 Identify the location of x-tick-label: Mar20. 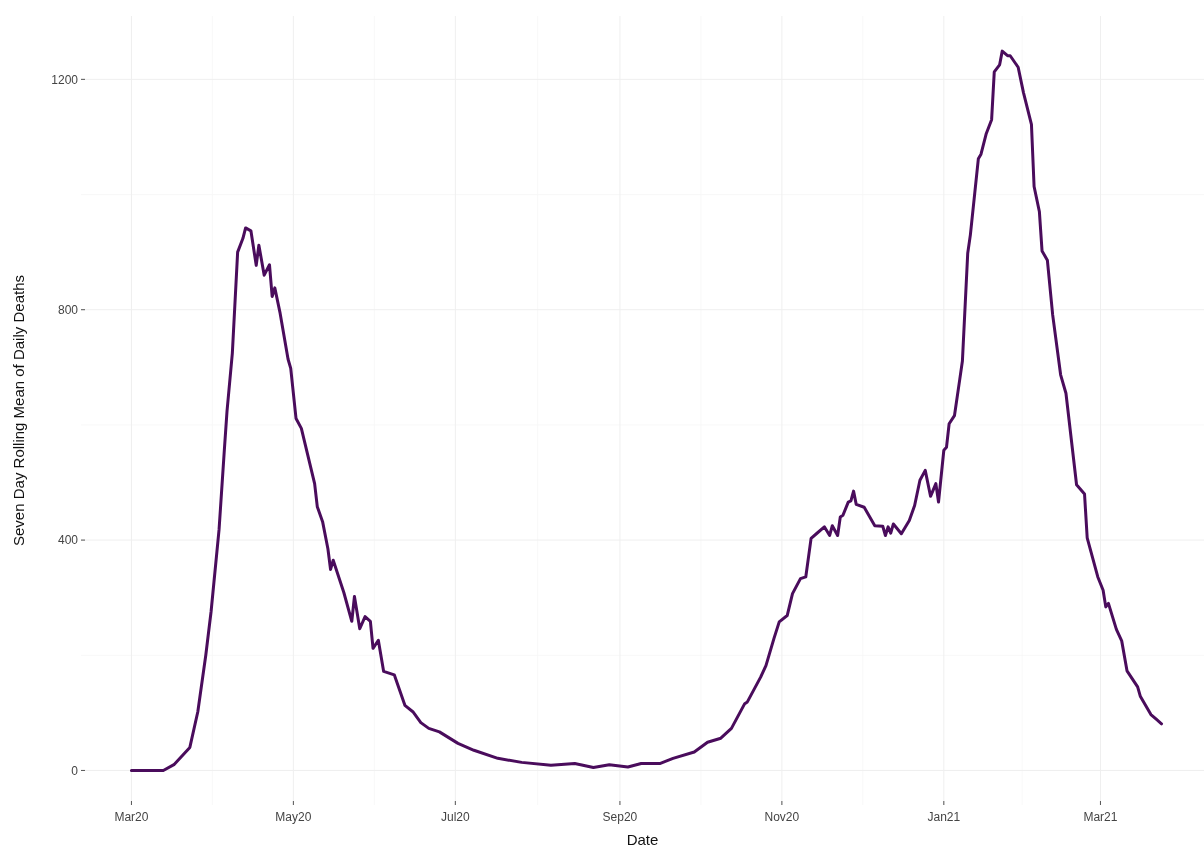
(131, 817).